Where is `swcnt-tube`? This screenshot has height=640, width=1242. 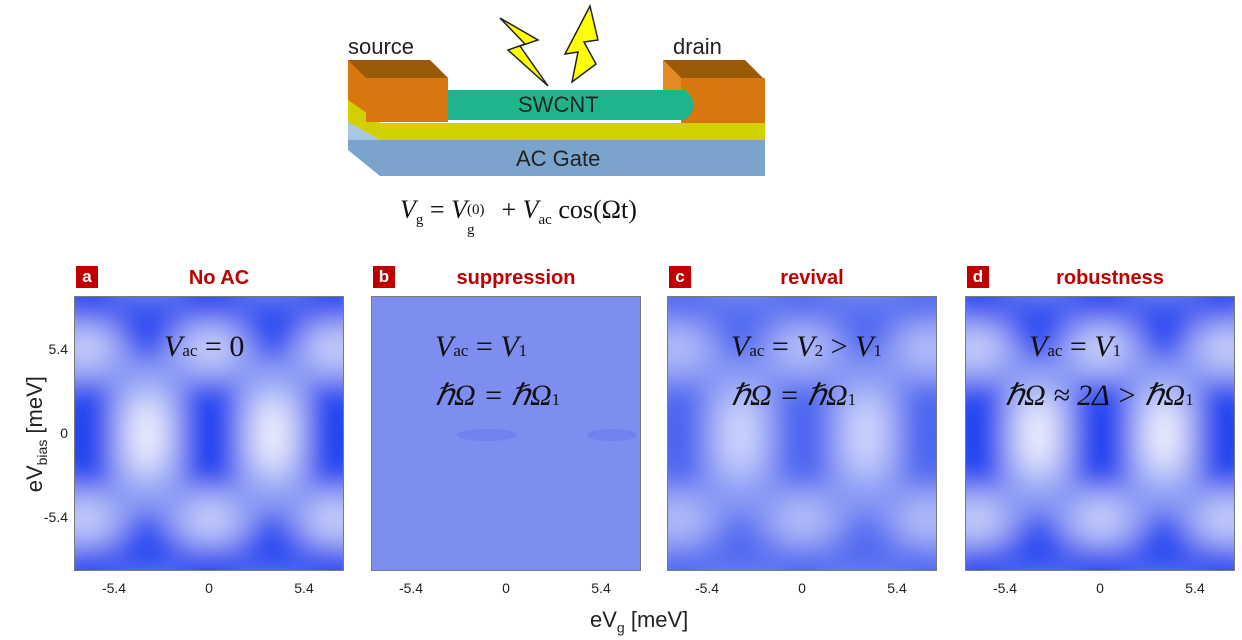 swcnt-tube is located at coordinates (571, 105).